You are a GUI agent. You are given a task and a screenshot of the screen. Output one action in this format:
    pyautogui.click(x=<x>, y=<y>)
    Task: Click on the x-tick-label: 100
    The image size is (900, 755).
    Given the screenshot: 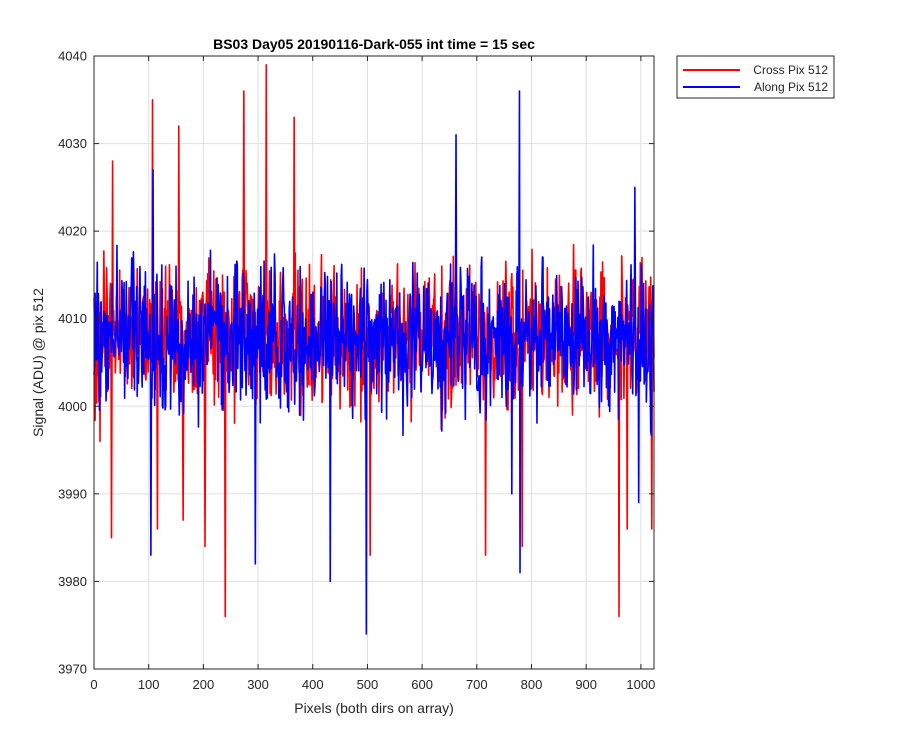 What is the action you would take?
    pyautogui.click(x=149, y=684)
    